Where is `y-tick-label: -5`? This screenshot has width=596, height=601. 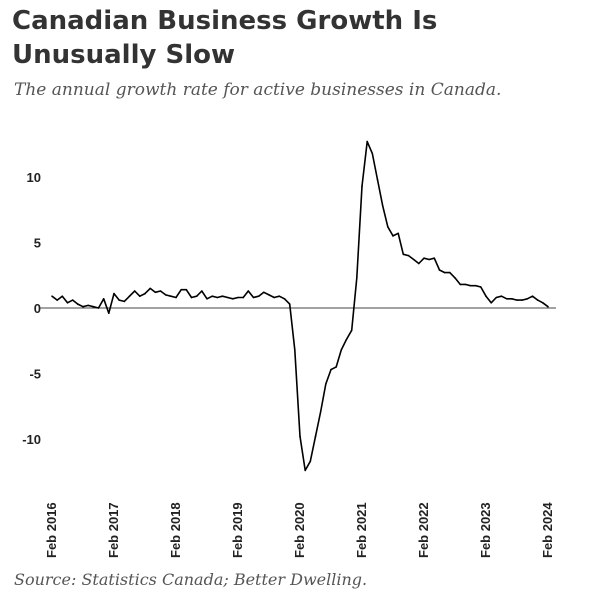
y-tick-label: -5 is located at coordinates (35, 374).